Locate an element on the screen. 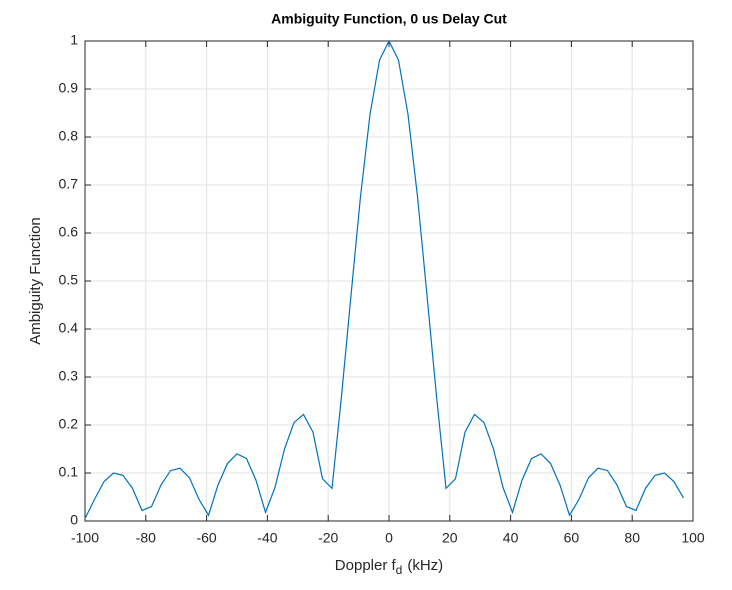 The width and height of the screenshot is (732, 590). y-tick-label: 0.1 is located at coordinates (69, 472).